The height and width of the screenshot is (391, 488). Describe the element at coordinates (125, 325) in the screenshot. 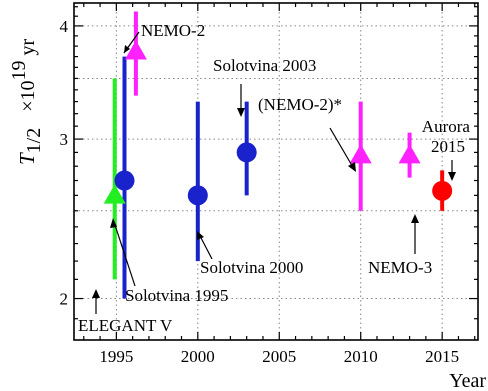

I see `label-elegant-v: ELEGANT V` at that location.